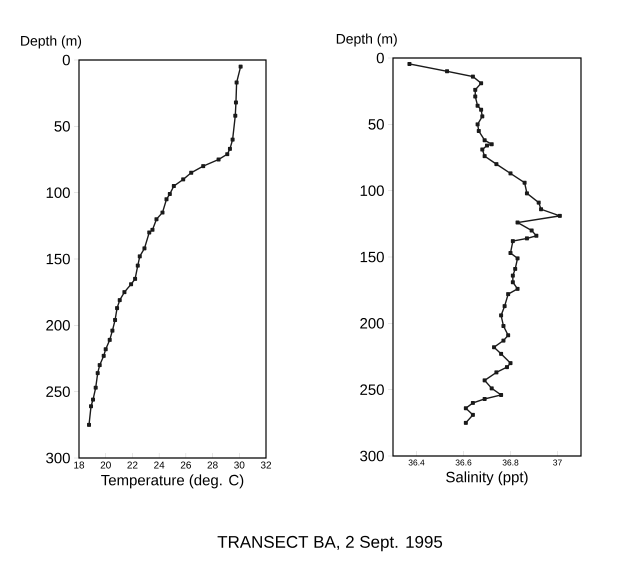  Describe the element at coordinates (416, 463) in the screenshot. I see `x-tick-label: 36.4` at that location.